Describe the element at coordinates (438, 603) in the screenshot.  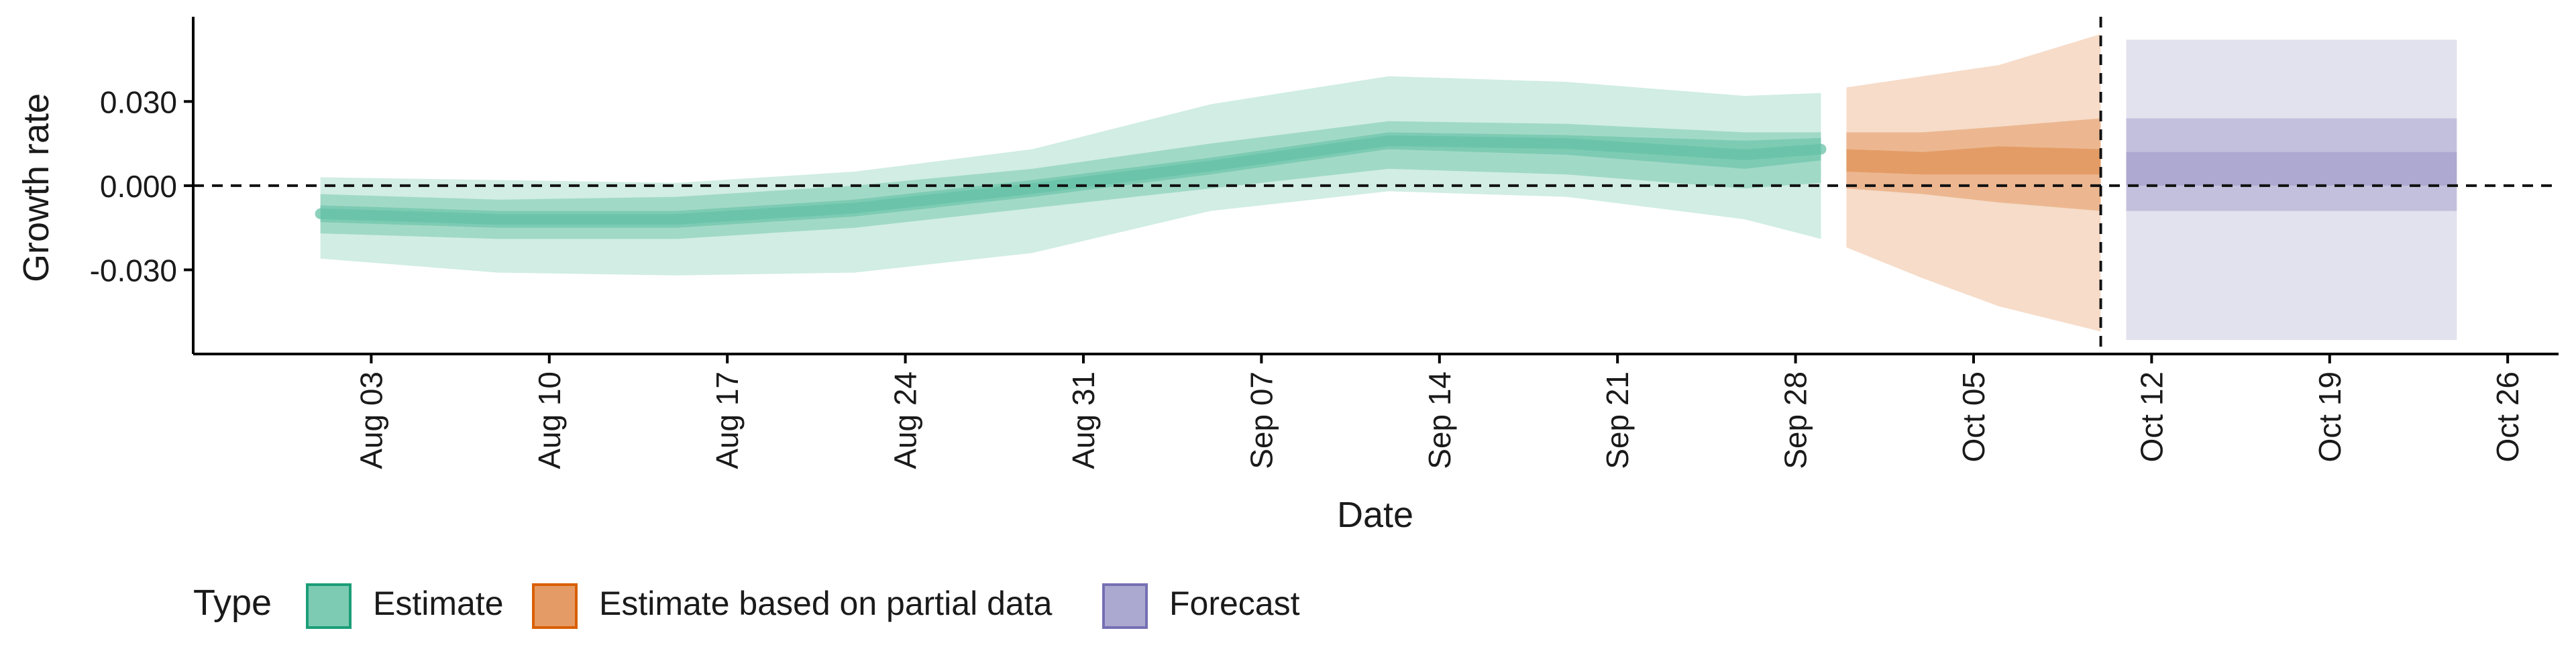
I see `legend-label: Estimate` at that location.